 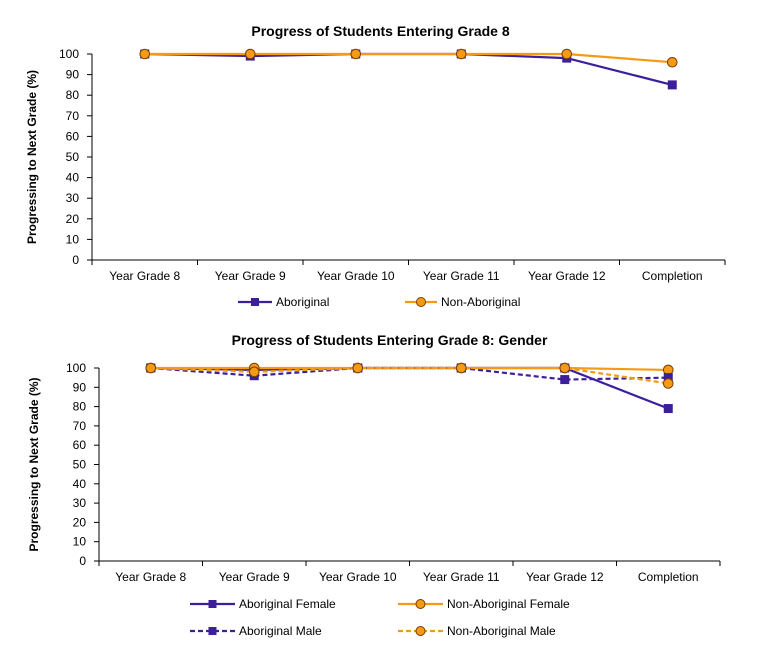 What do you see at coordinates (380, 31) in the screenshot?
I see `chart-title: Progress of Students Entering Grade 8` at bounding box center [380, 31].